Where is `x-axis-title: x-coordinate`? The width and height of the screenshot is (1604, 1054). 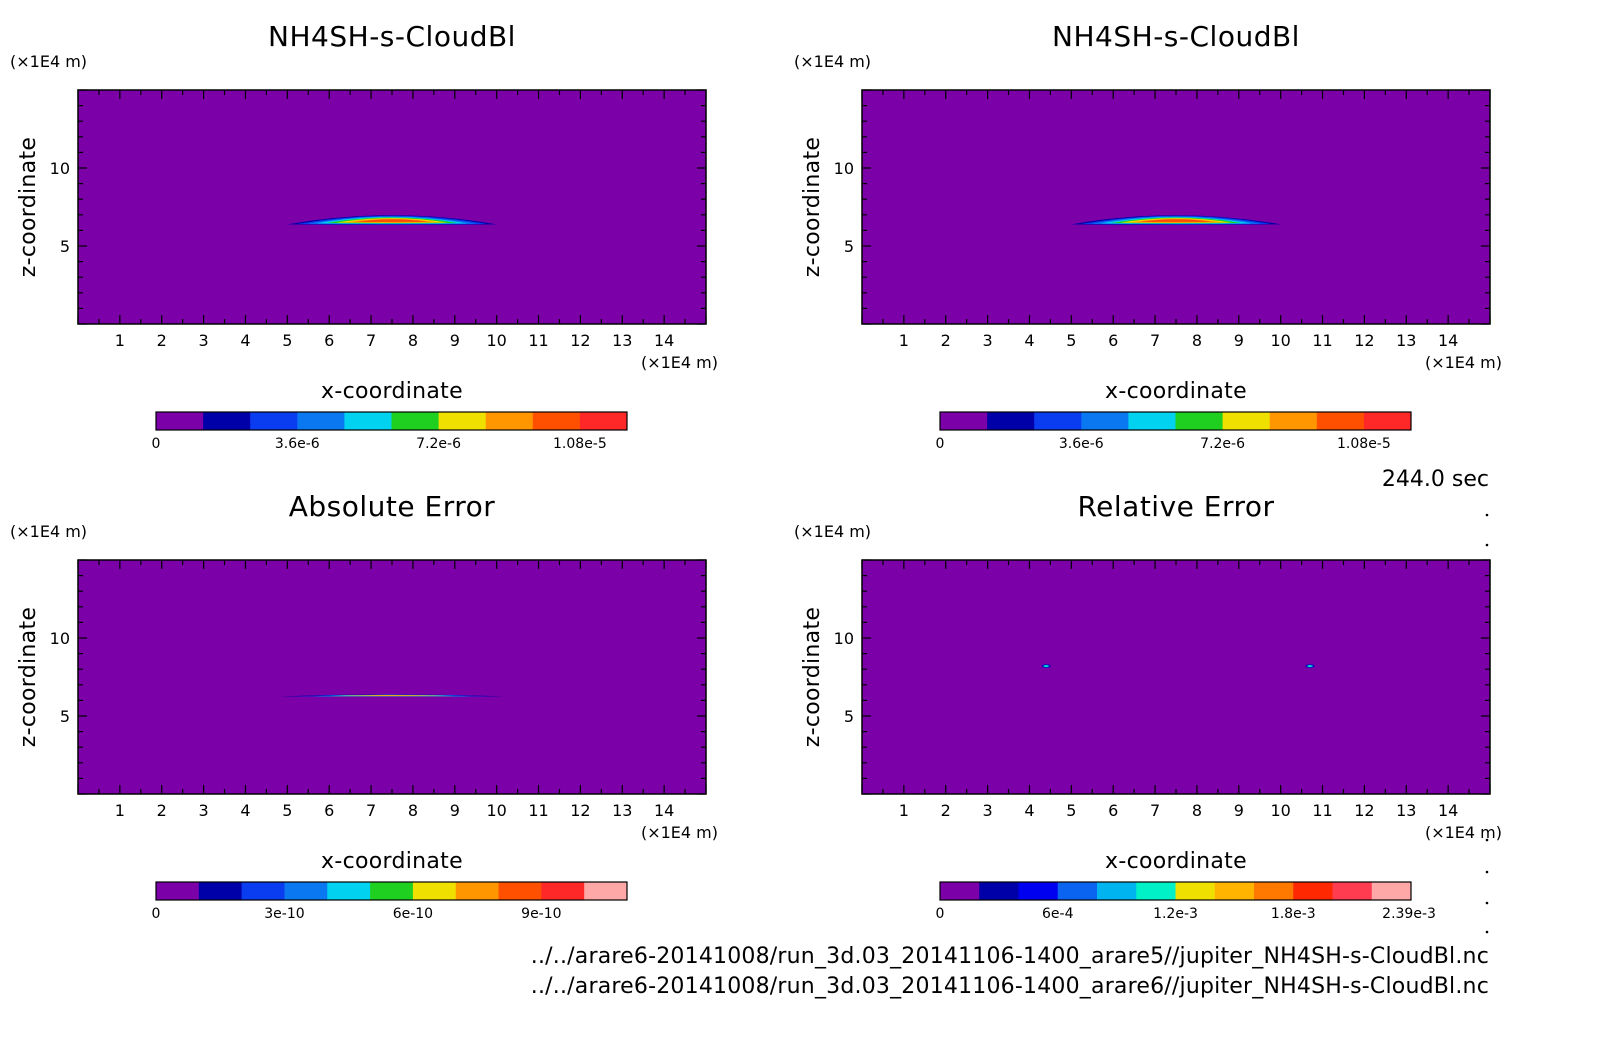 x-axis-title: x-coordinate is located at coordinates (1176, 861).